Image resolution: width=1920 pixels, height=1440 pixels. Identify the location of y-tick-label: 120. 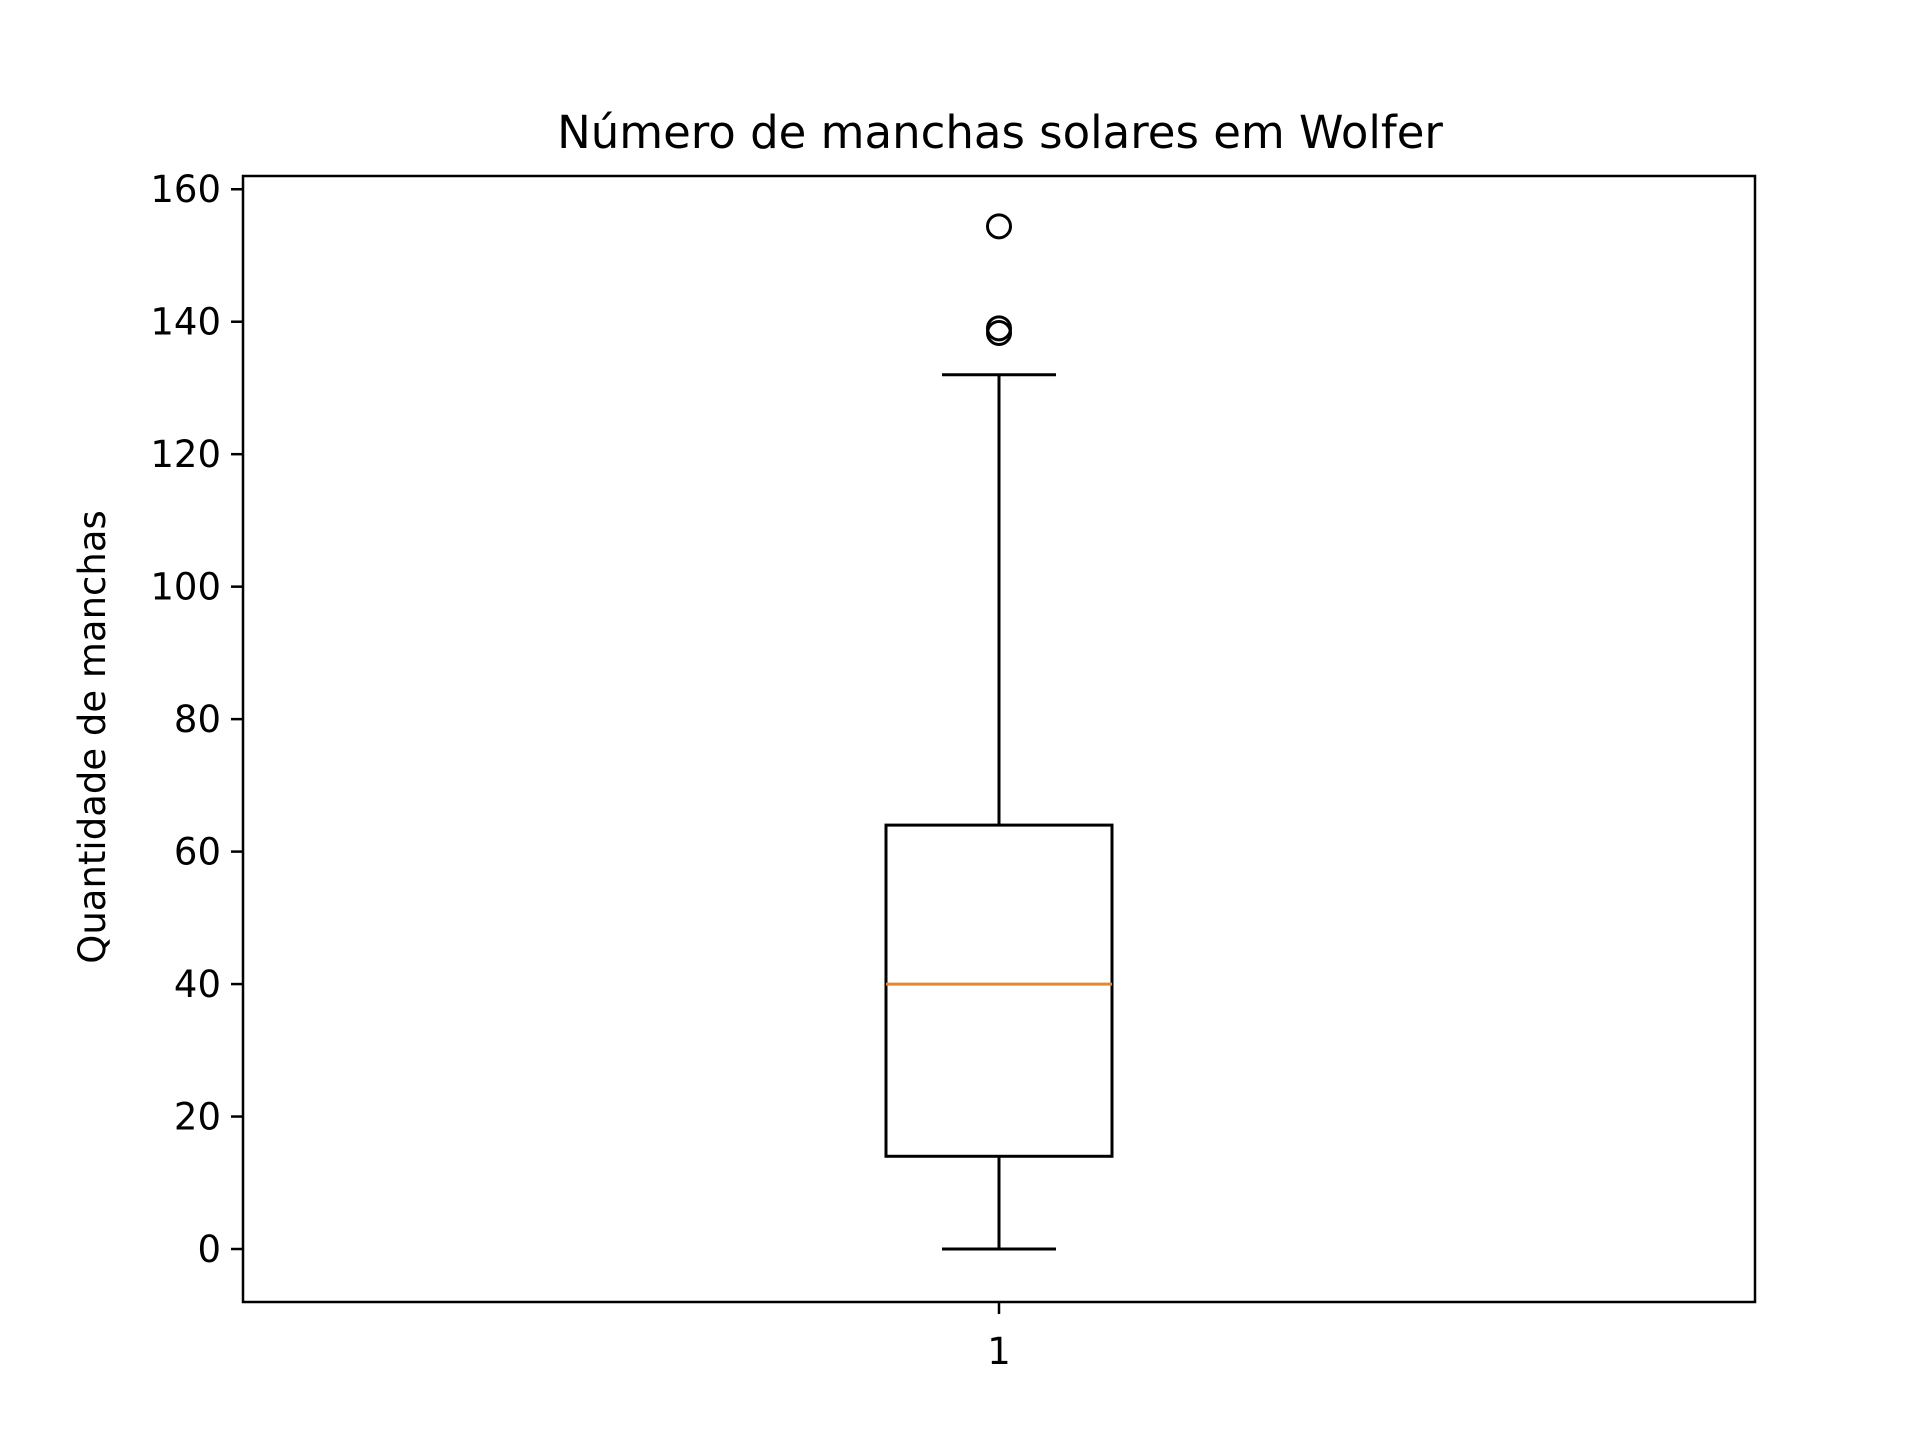
(185, 454).